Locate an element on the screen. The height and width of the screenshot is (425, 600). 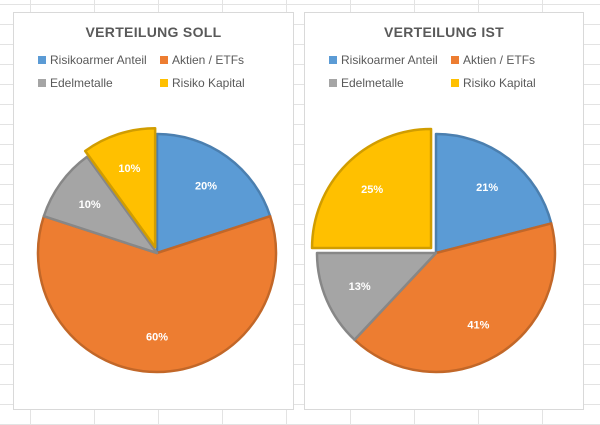
chart-title: VERTEILUNG SOLL is located at coordinates (153, 32).